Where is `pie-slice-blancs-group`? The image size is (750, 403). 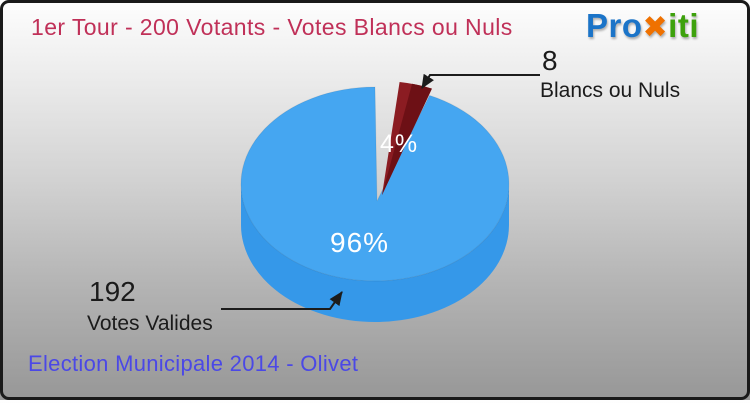 pie-slice-blancs-group is located at coordinates (407, 138).